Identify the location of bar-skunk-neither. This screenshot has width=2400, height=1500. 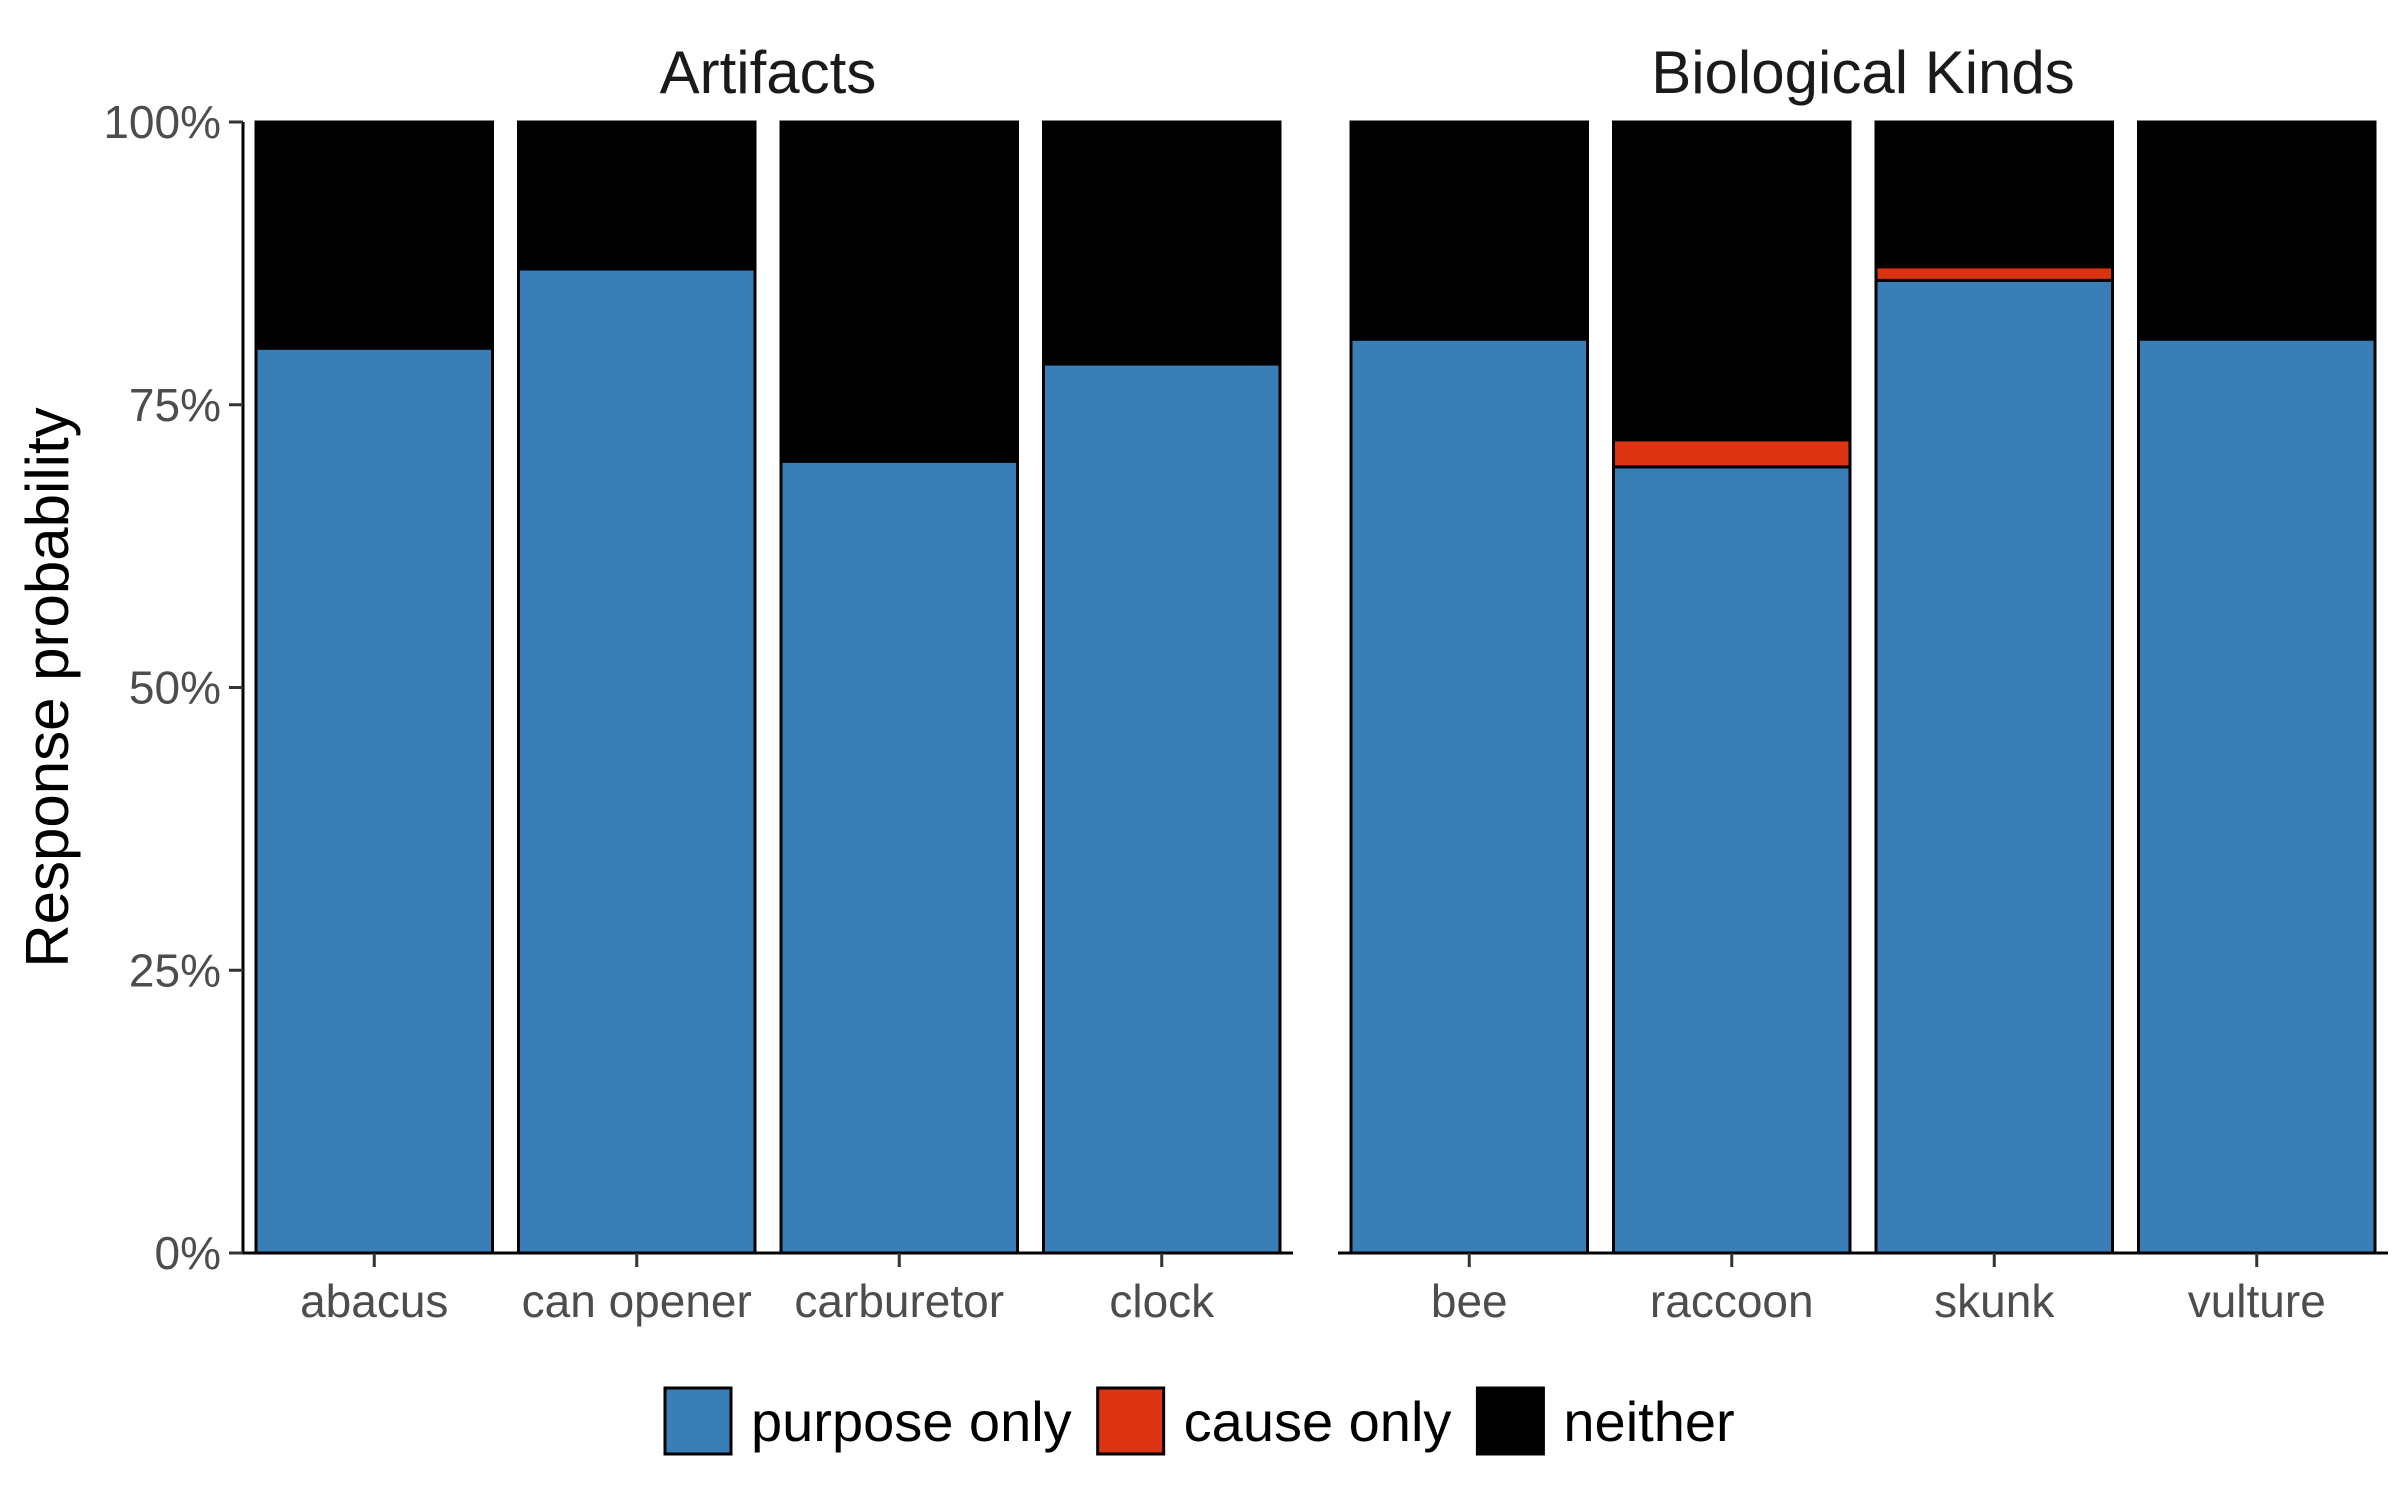
(1994, 194).